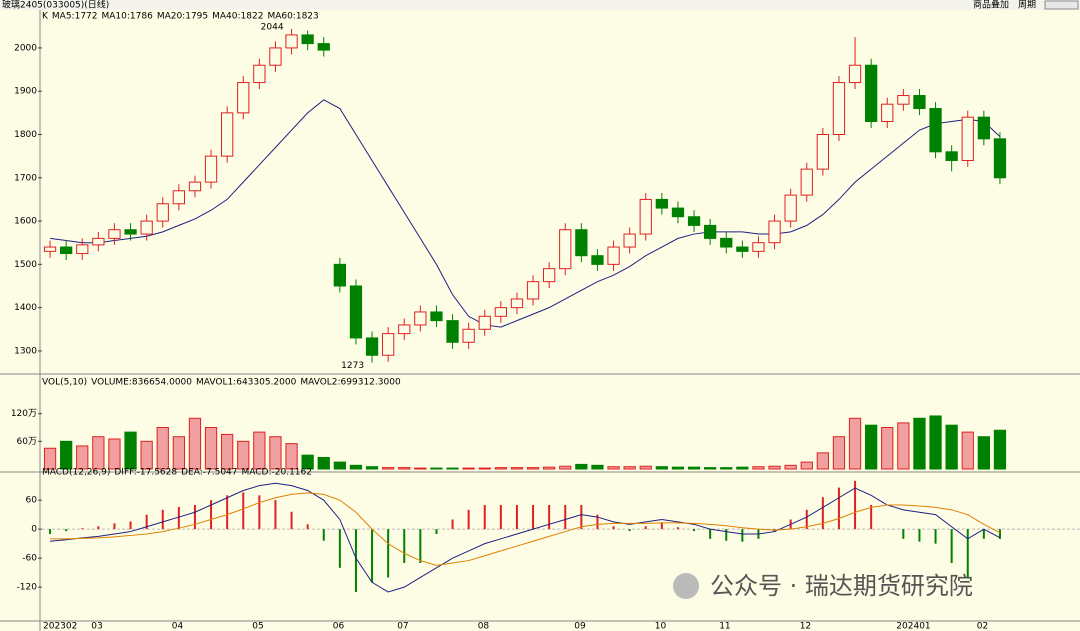 This screenshot has width=1080, height=631. What do you see at coordinates (25, 308) in the screenshot?
I see `y-tick-label: 1400` at bounding box center [25, 308].